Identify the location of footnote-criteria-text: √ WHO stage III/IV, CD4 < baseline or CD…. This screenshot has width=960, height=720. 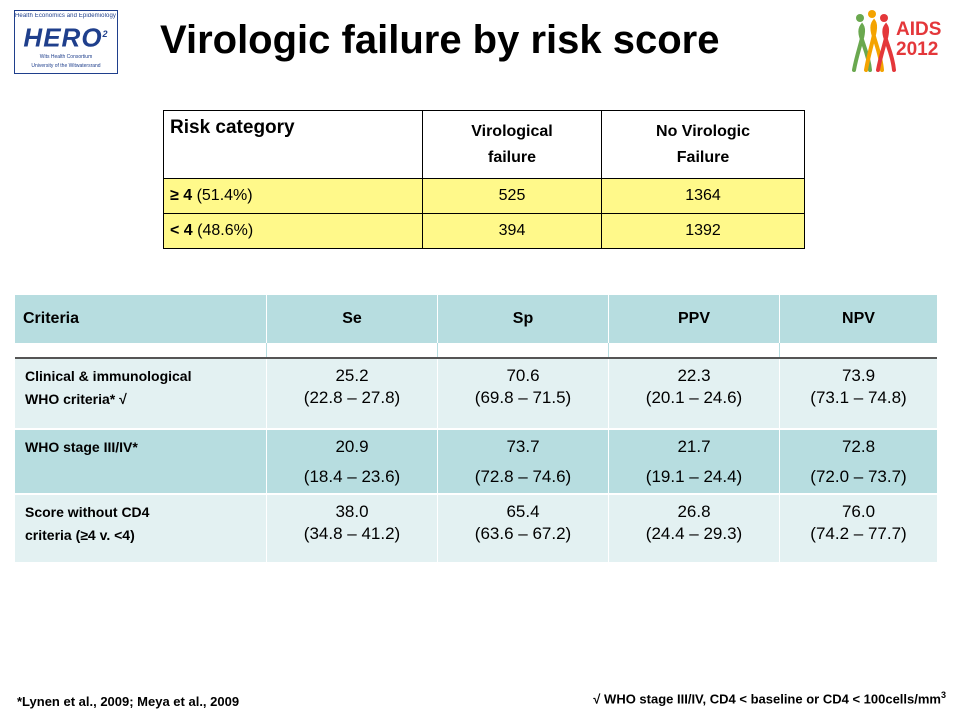
(767, 699).